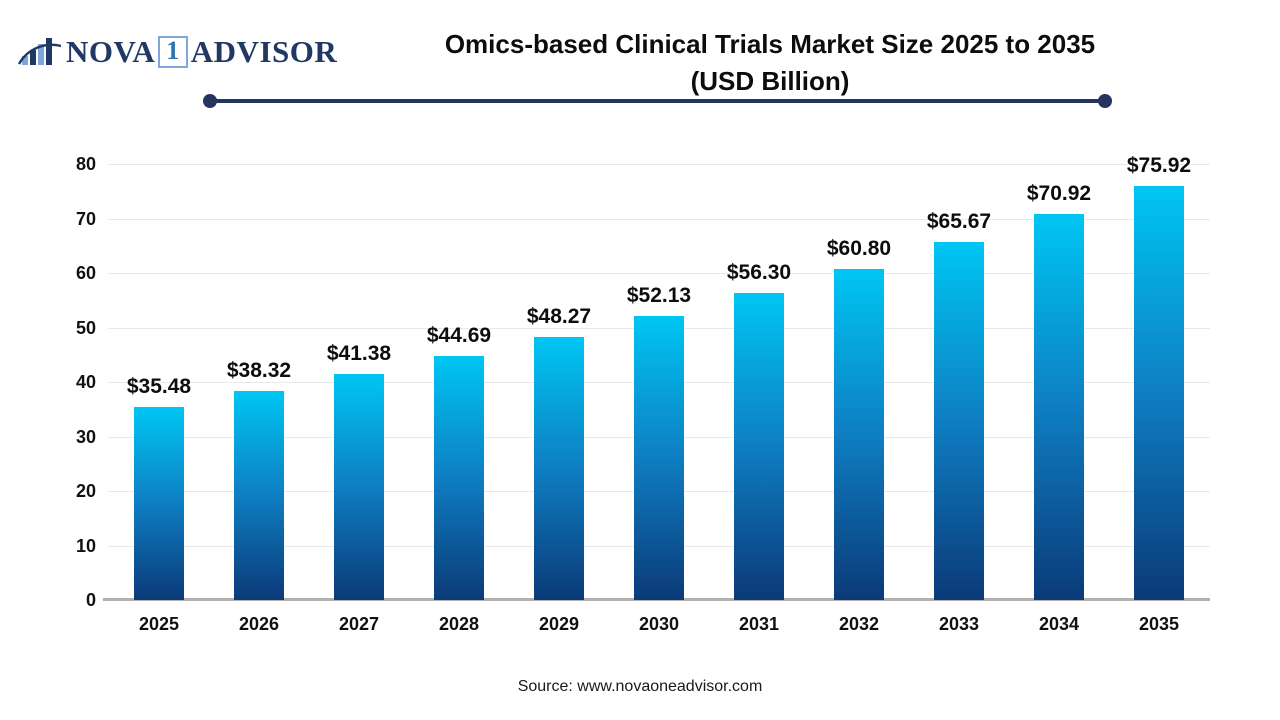 Image resolution: width=1280 pixels, height=720 pixels. Describe the element at coordinates (85, 491) in the screenshot. I see `y-tick-label-20: 20` at that location.